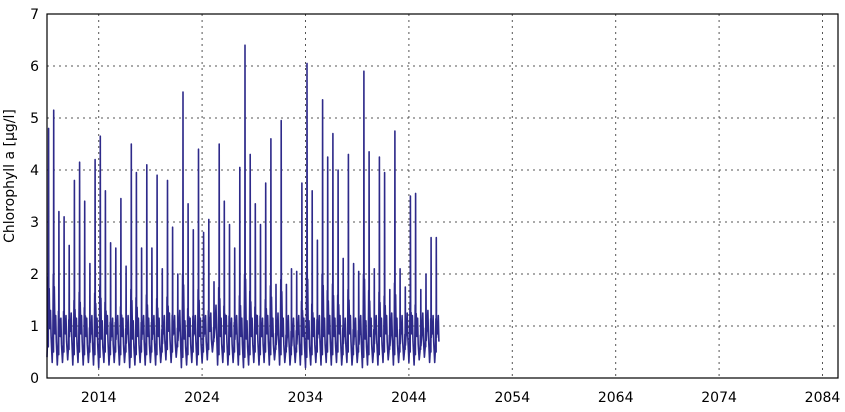  What do you see at coordinates (823, 398) in the screenshot?
I see `x-tick-label: 2084` at bounding box center [823, 398].